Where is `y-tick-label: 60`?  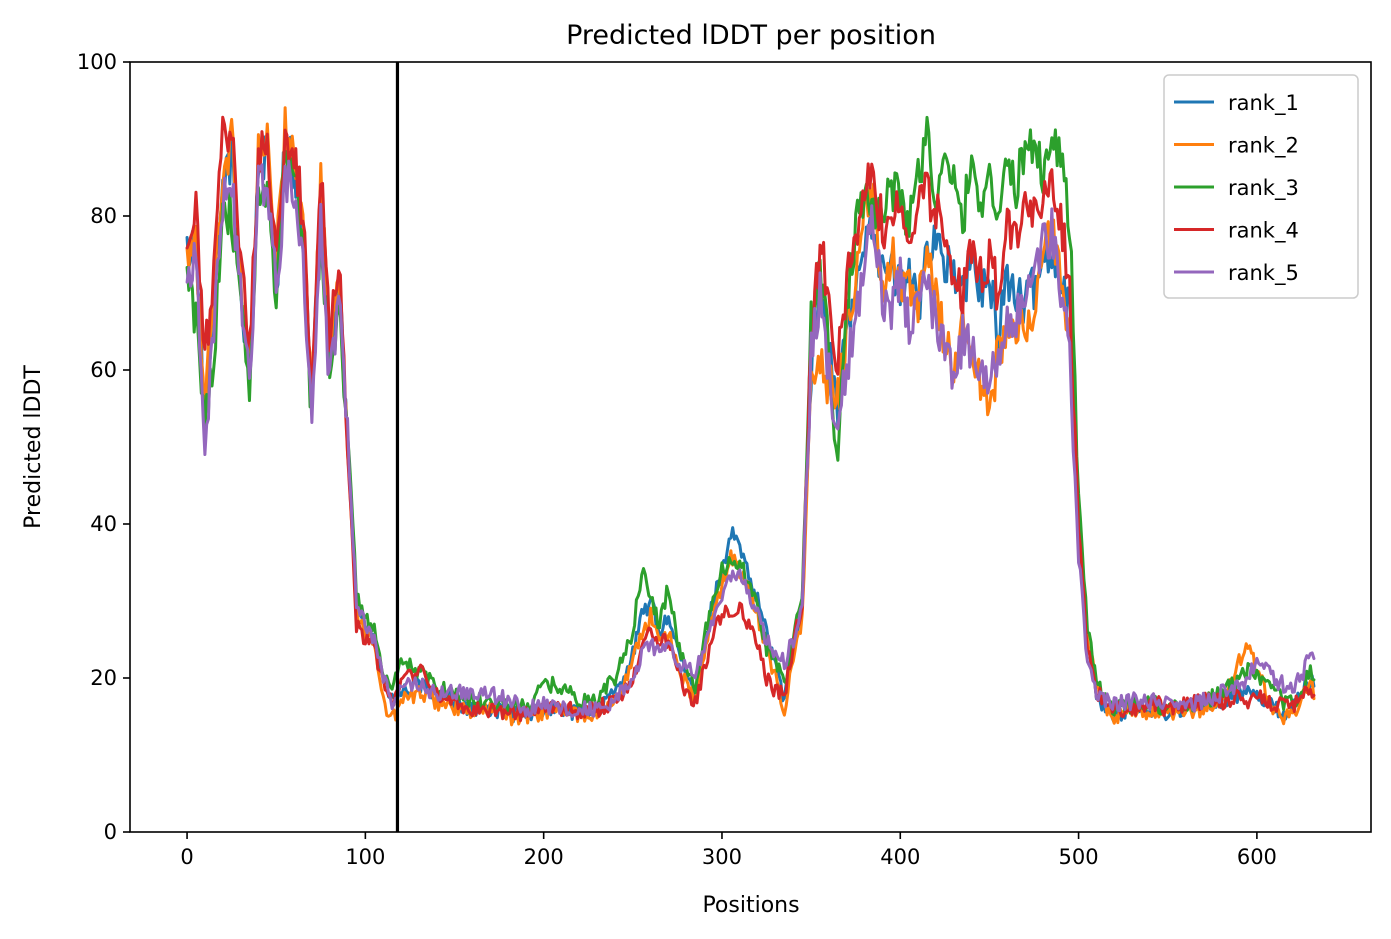 y-tick-label: 60 is located at coordinates (103, 370).